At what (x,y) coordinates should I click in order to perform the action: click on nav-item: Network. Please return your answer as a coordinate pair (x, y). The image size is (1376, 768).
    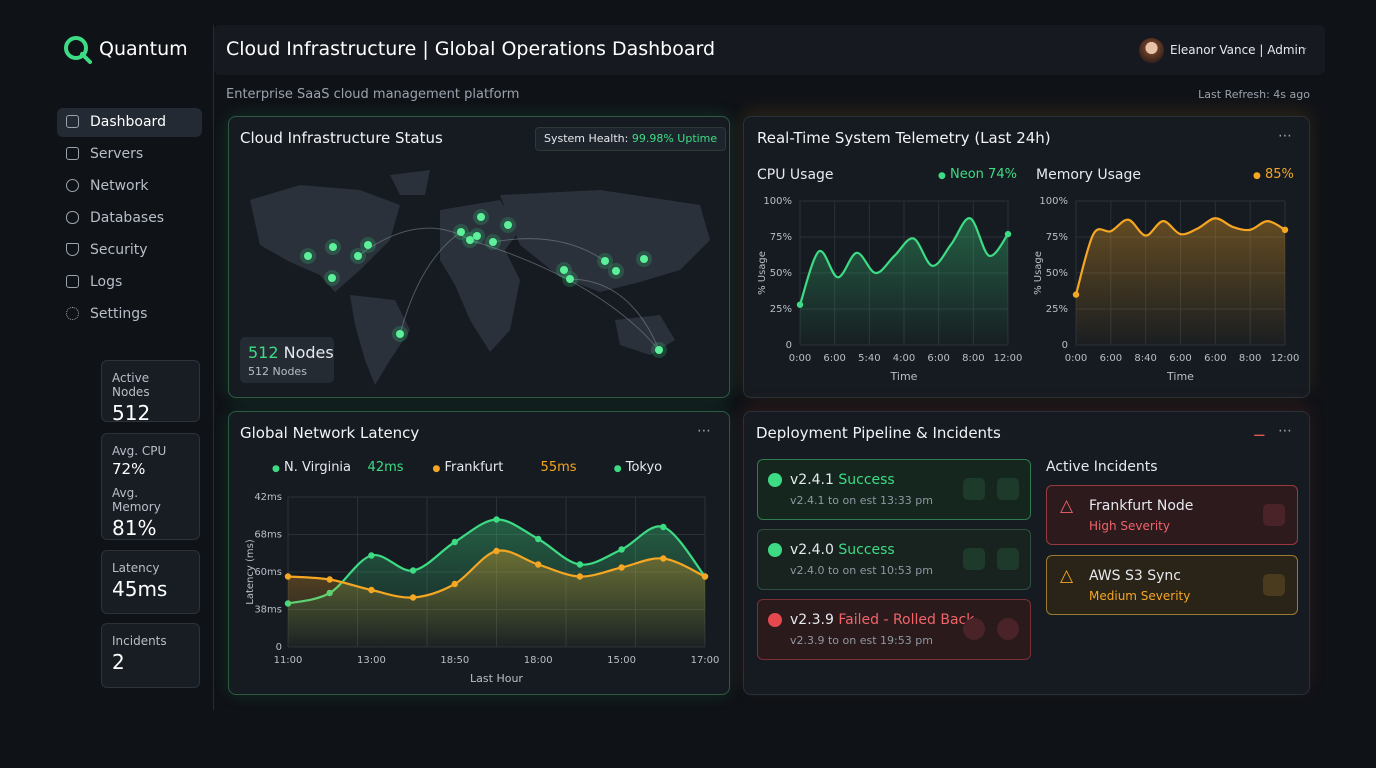
    Looking at the image, I should click on (129, 186).